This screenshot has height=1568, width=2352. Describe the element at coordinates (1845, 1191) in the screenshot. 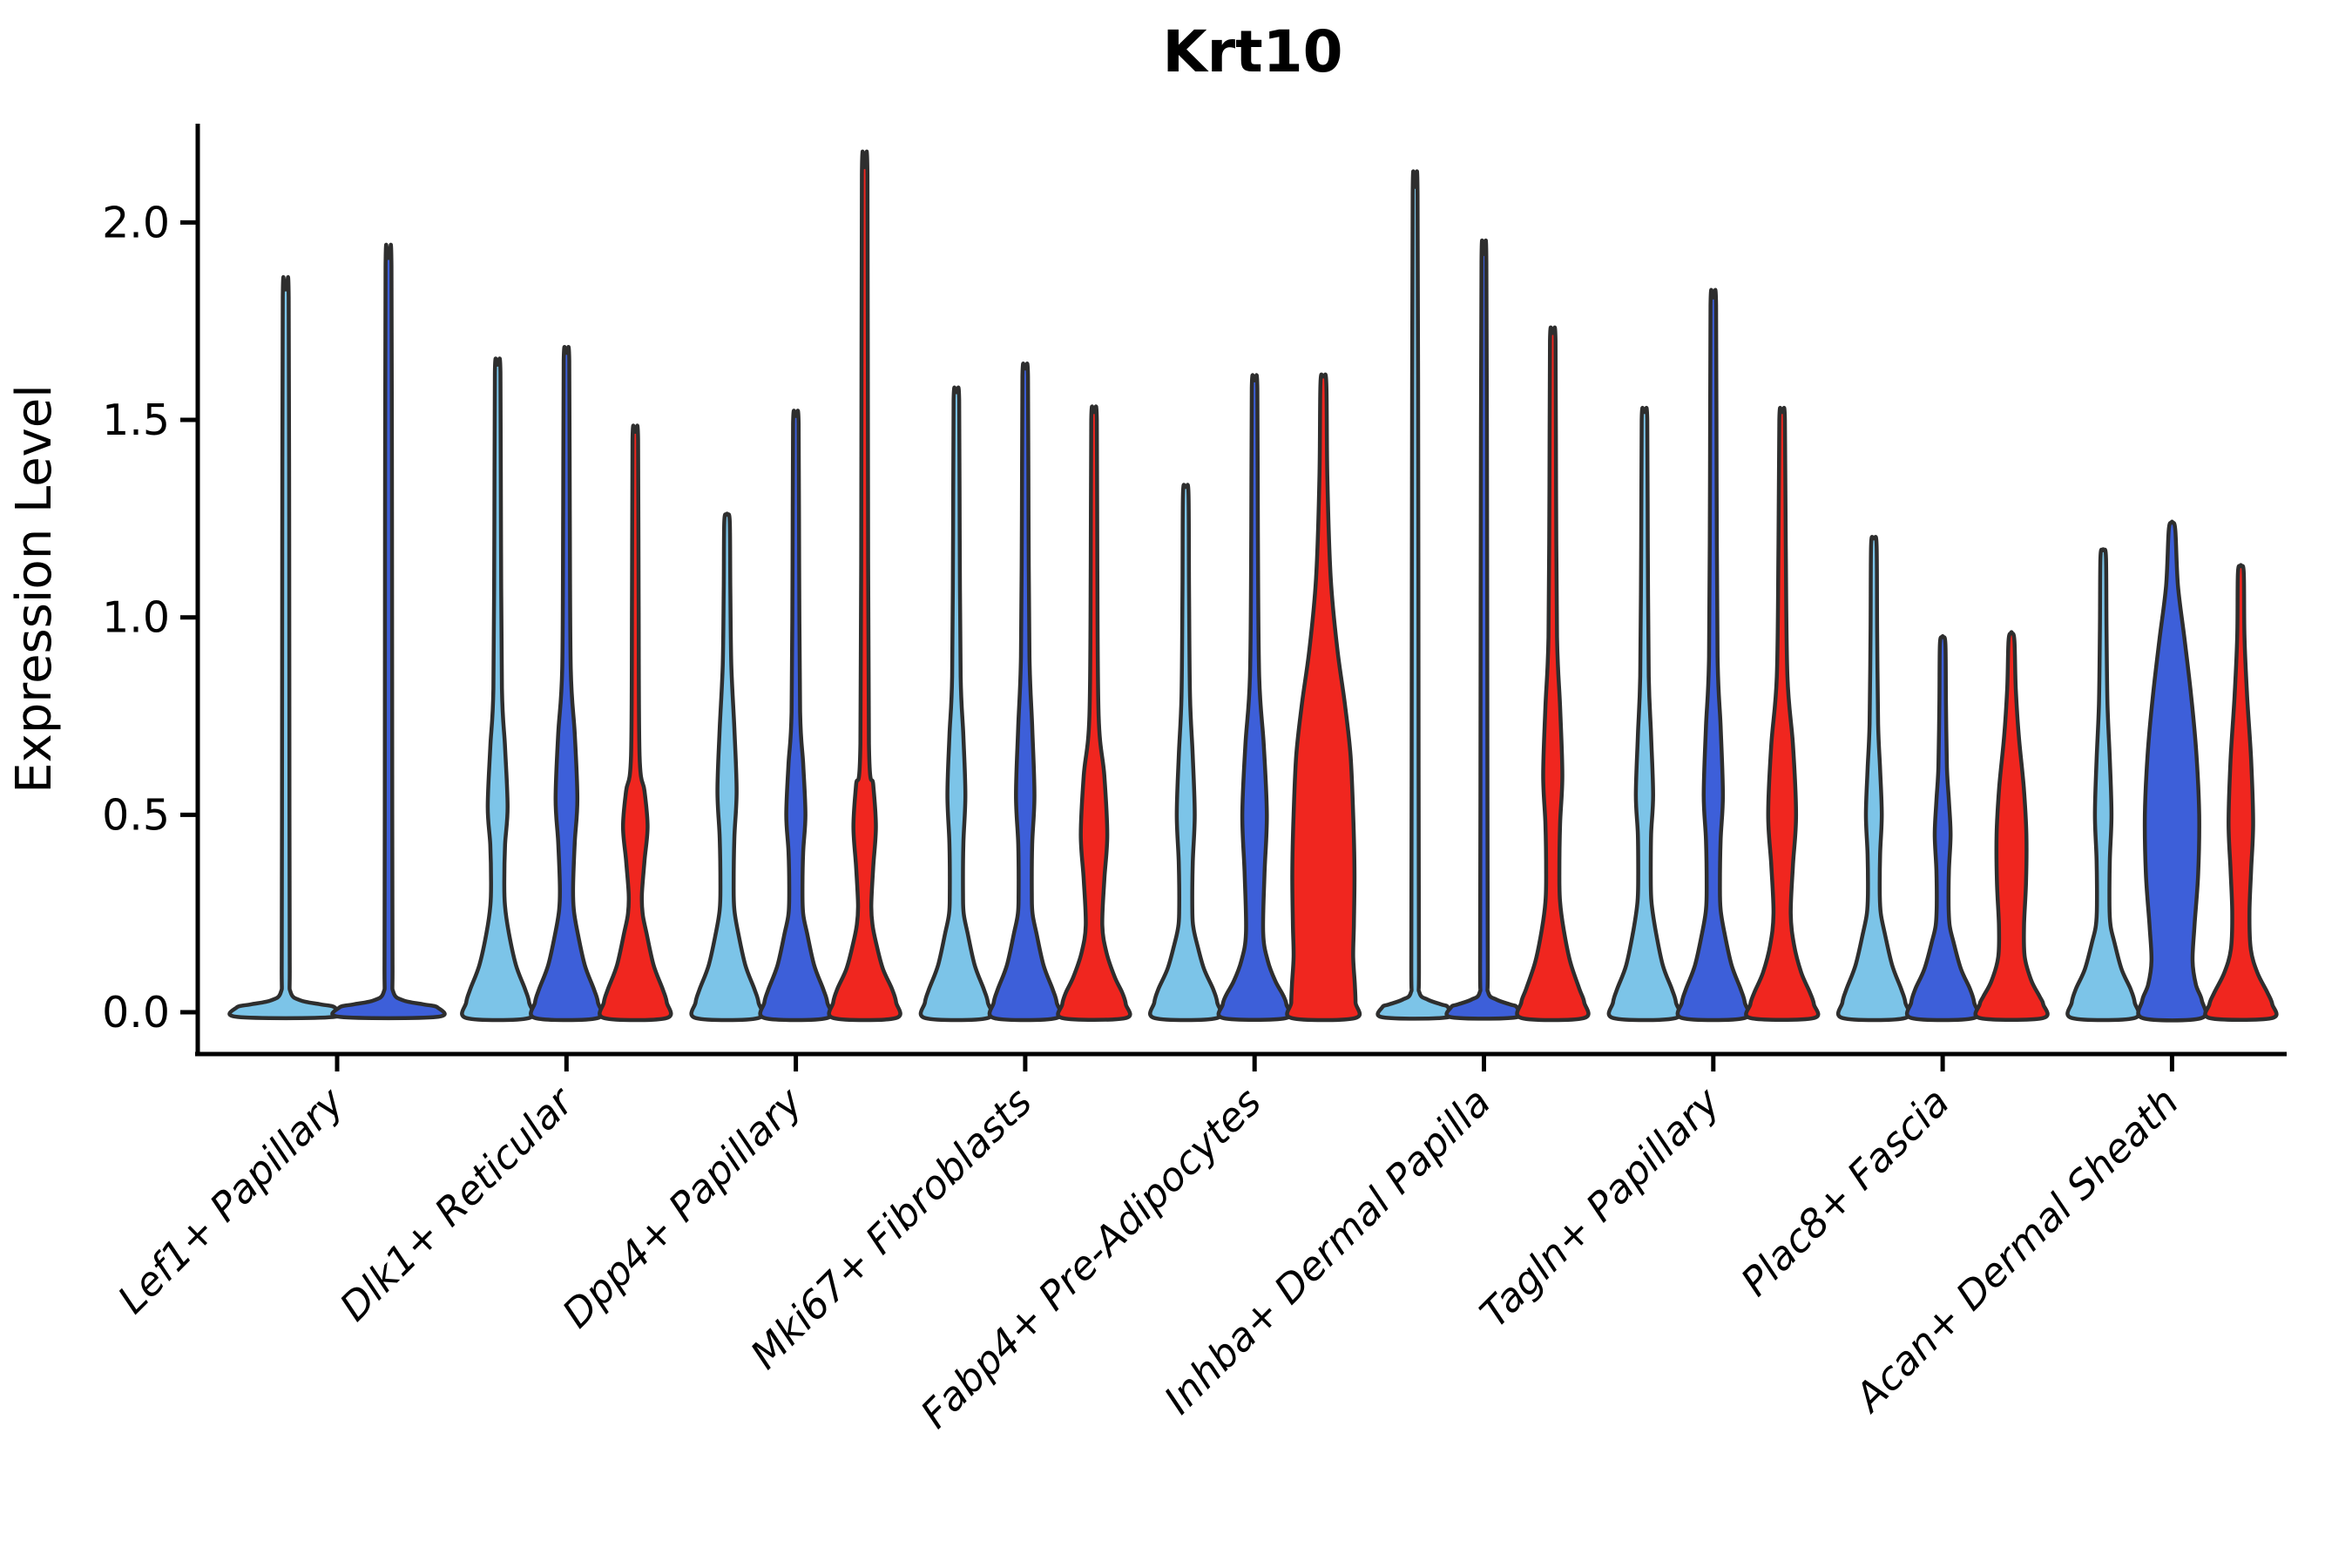

I see `x-tick-label: Plac8+ Fascia` at that location.